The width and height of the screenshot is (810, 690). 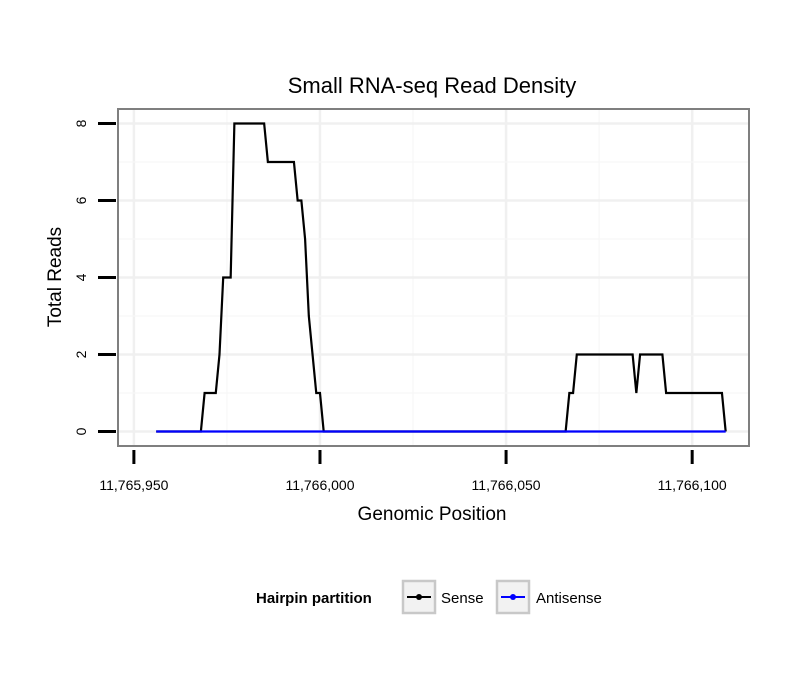 What do you see at coordinates (81, 277) in the screenshot?
I see `y-tick-label: 4` at bounding box center [81, 277].